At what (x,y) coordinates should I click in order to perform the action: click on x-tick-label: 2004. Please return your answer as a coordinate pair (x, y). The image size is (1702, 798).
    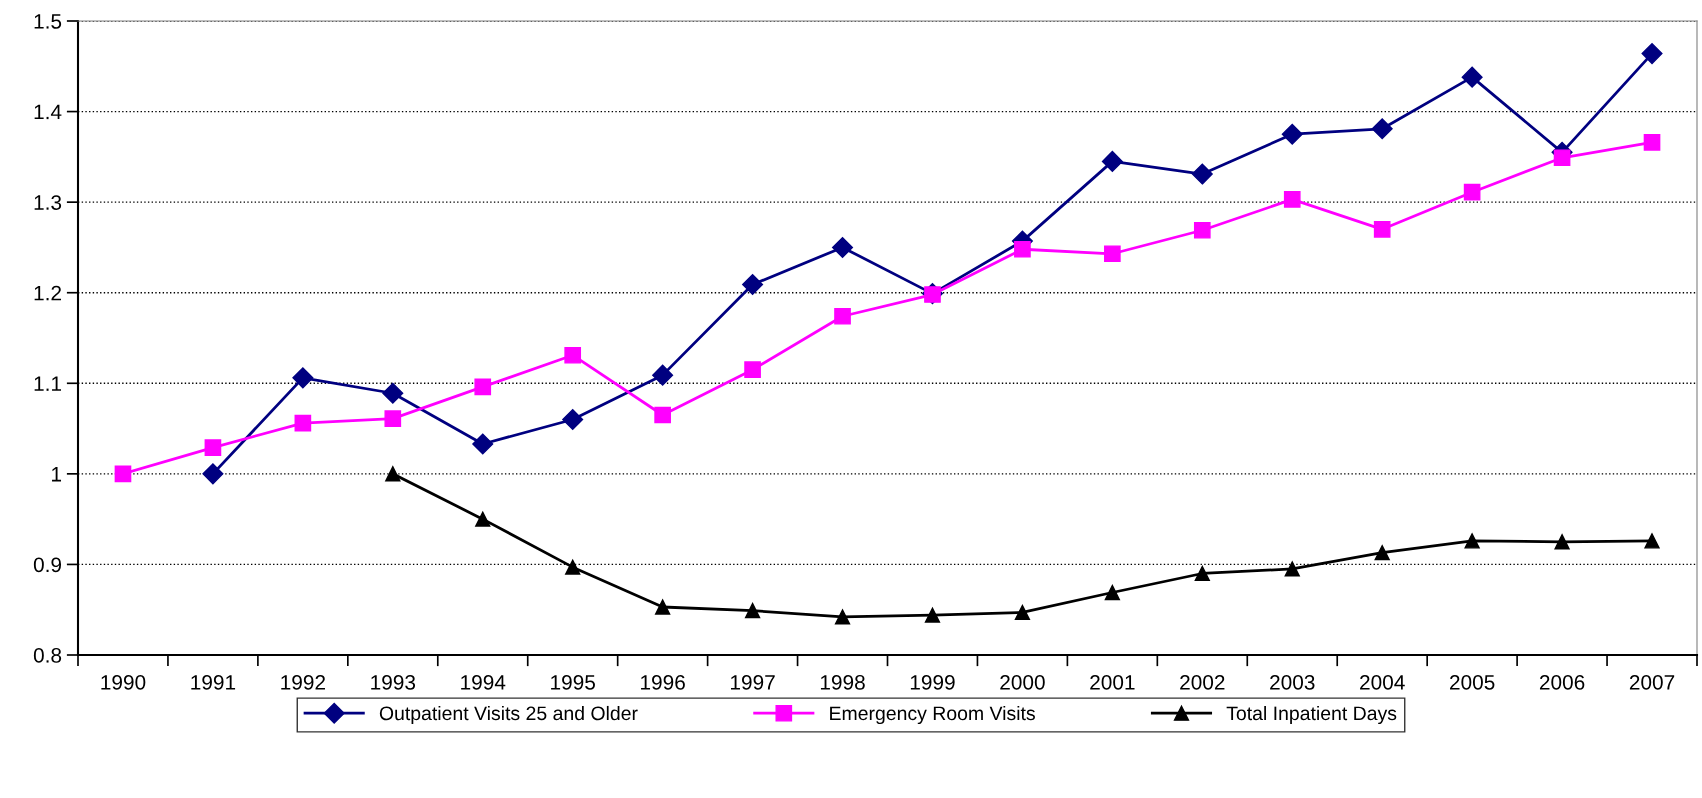
    Looking at the image, I should click on (1382, 682).